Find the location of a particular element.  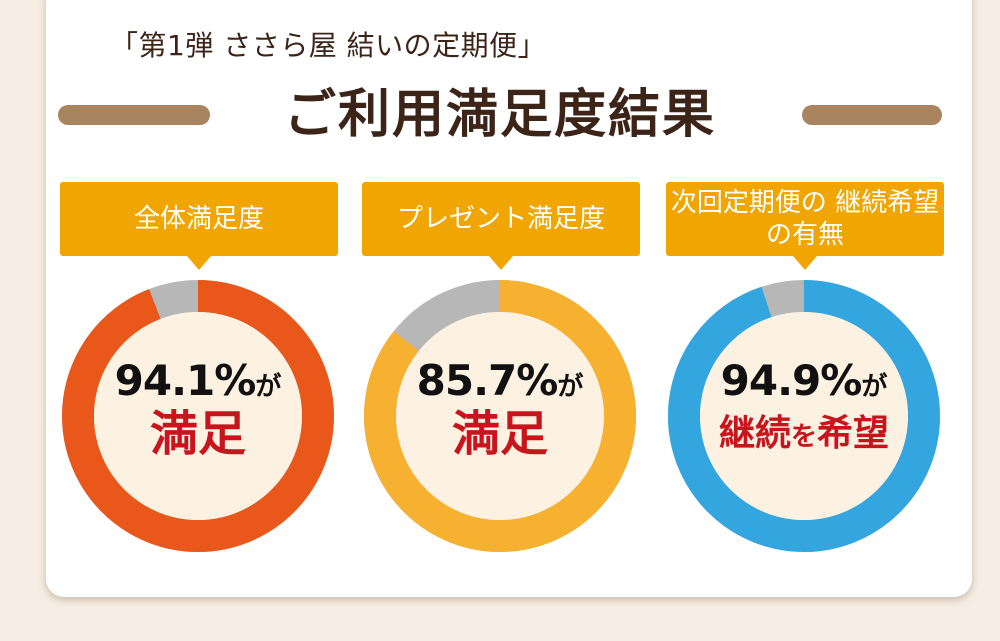

campaign-subtitle: 「第1弾 ささら屋 結いの定期便」 is located at coordinates (328, 45).